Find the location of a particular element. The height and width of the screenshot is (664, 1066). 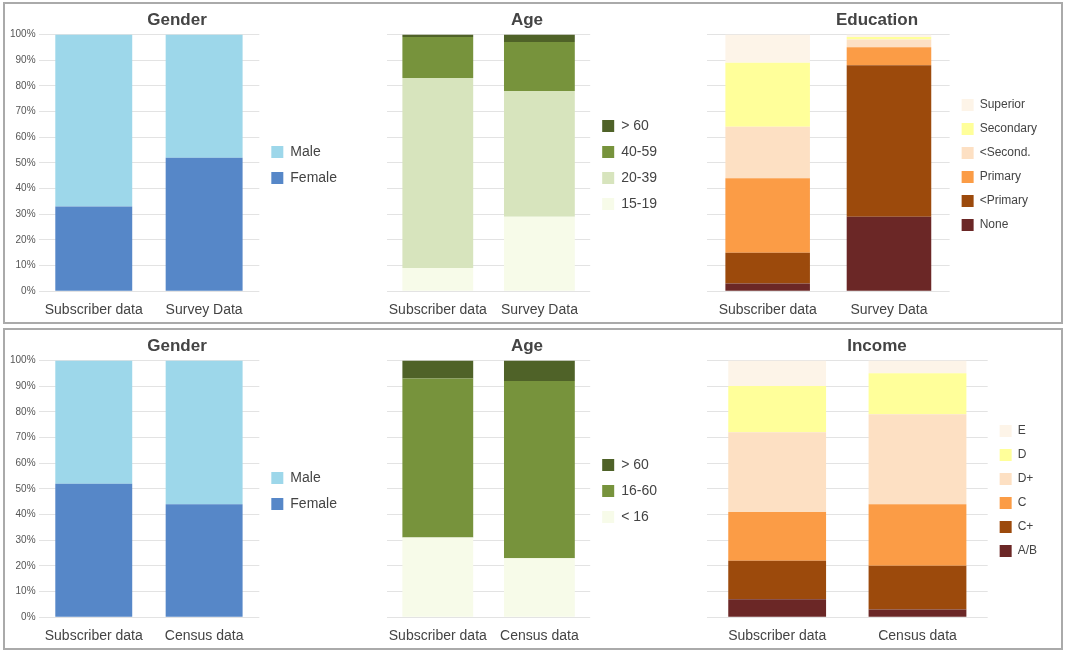

legend-label: <Primary is located at coordinates (1003, 200).